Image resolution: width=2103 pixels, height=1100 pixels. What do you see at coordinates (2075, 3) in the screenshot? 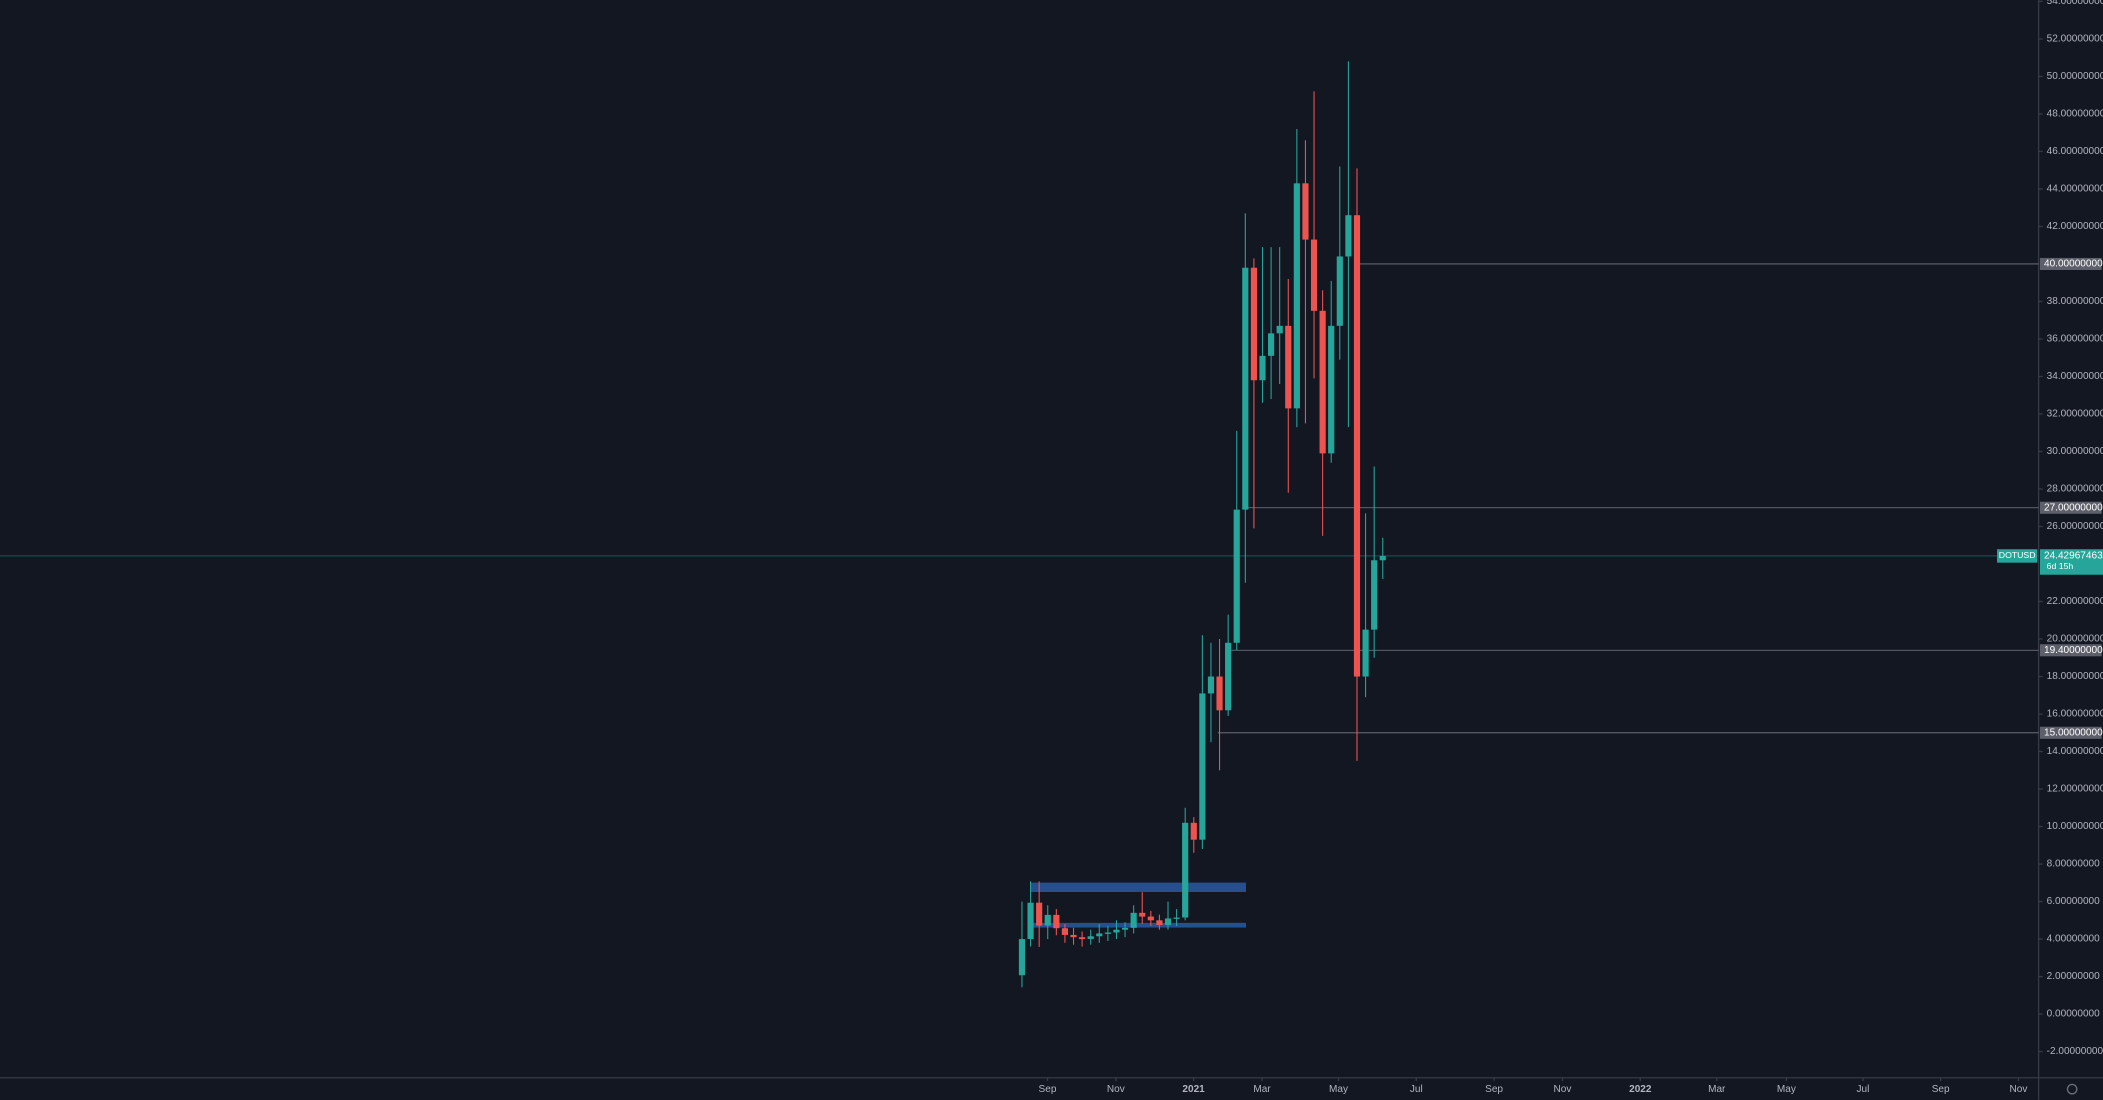
I see `y-tick-label: 54.00000000` at bounding box center [2075, 3].